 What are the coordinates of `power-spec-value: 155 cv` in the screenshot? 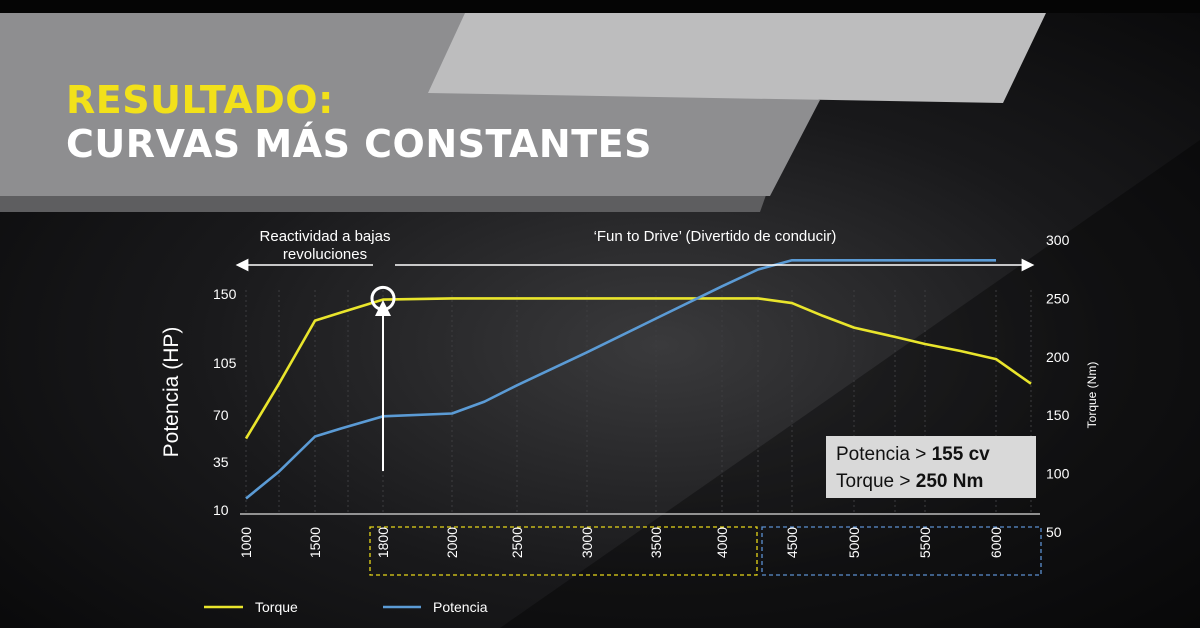 It's located at (960, 454).